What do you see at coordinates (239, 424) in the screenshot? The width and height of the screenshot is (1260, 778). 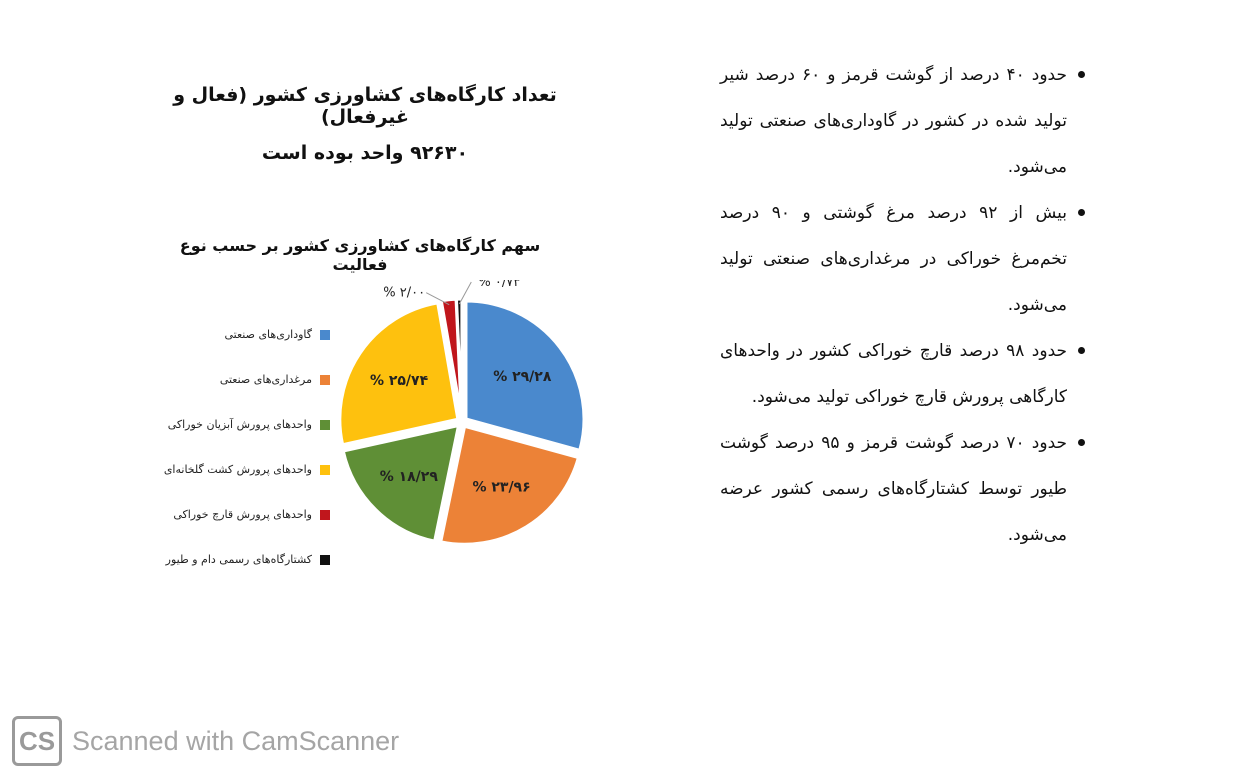 I see `legend-label: واحدهای پرورش آبزیان خوراکی` at bounding box center [239, 424].